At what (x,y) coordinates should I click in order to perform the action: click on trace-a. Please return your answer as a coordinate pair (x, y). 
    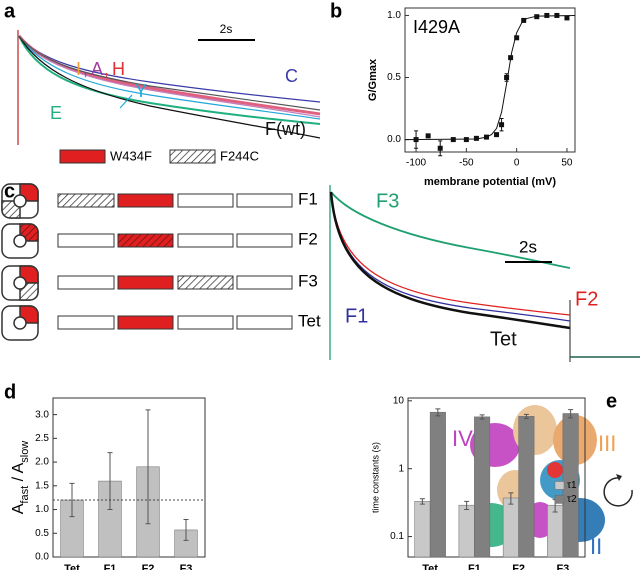
    Looking at the image, I should click on (169, 76).